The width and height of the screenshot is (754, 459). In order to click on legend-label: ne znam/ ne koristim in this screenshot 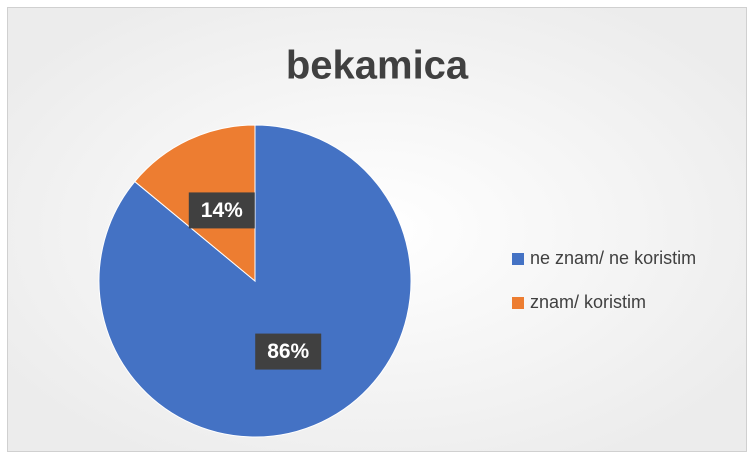, I will do `click(613, 258)`.